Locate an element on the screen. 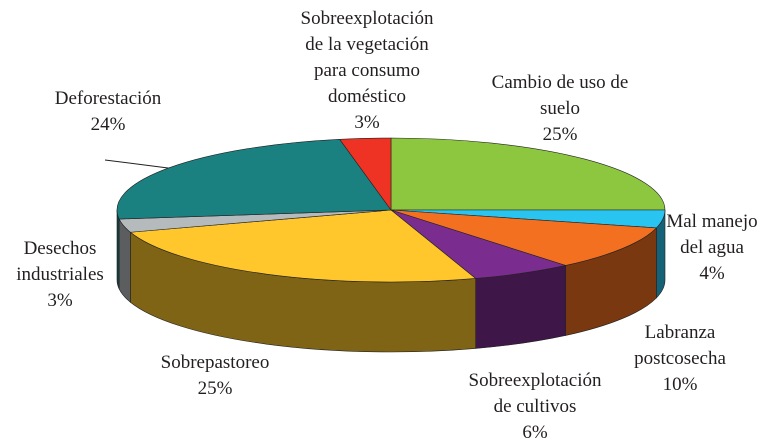 The height and width of the screenshot is (446, 779). slice-label: Cambio de uso de suelo 25% is located at coordinates (560, 109).